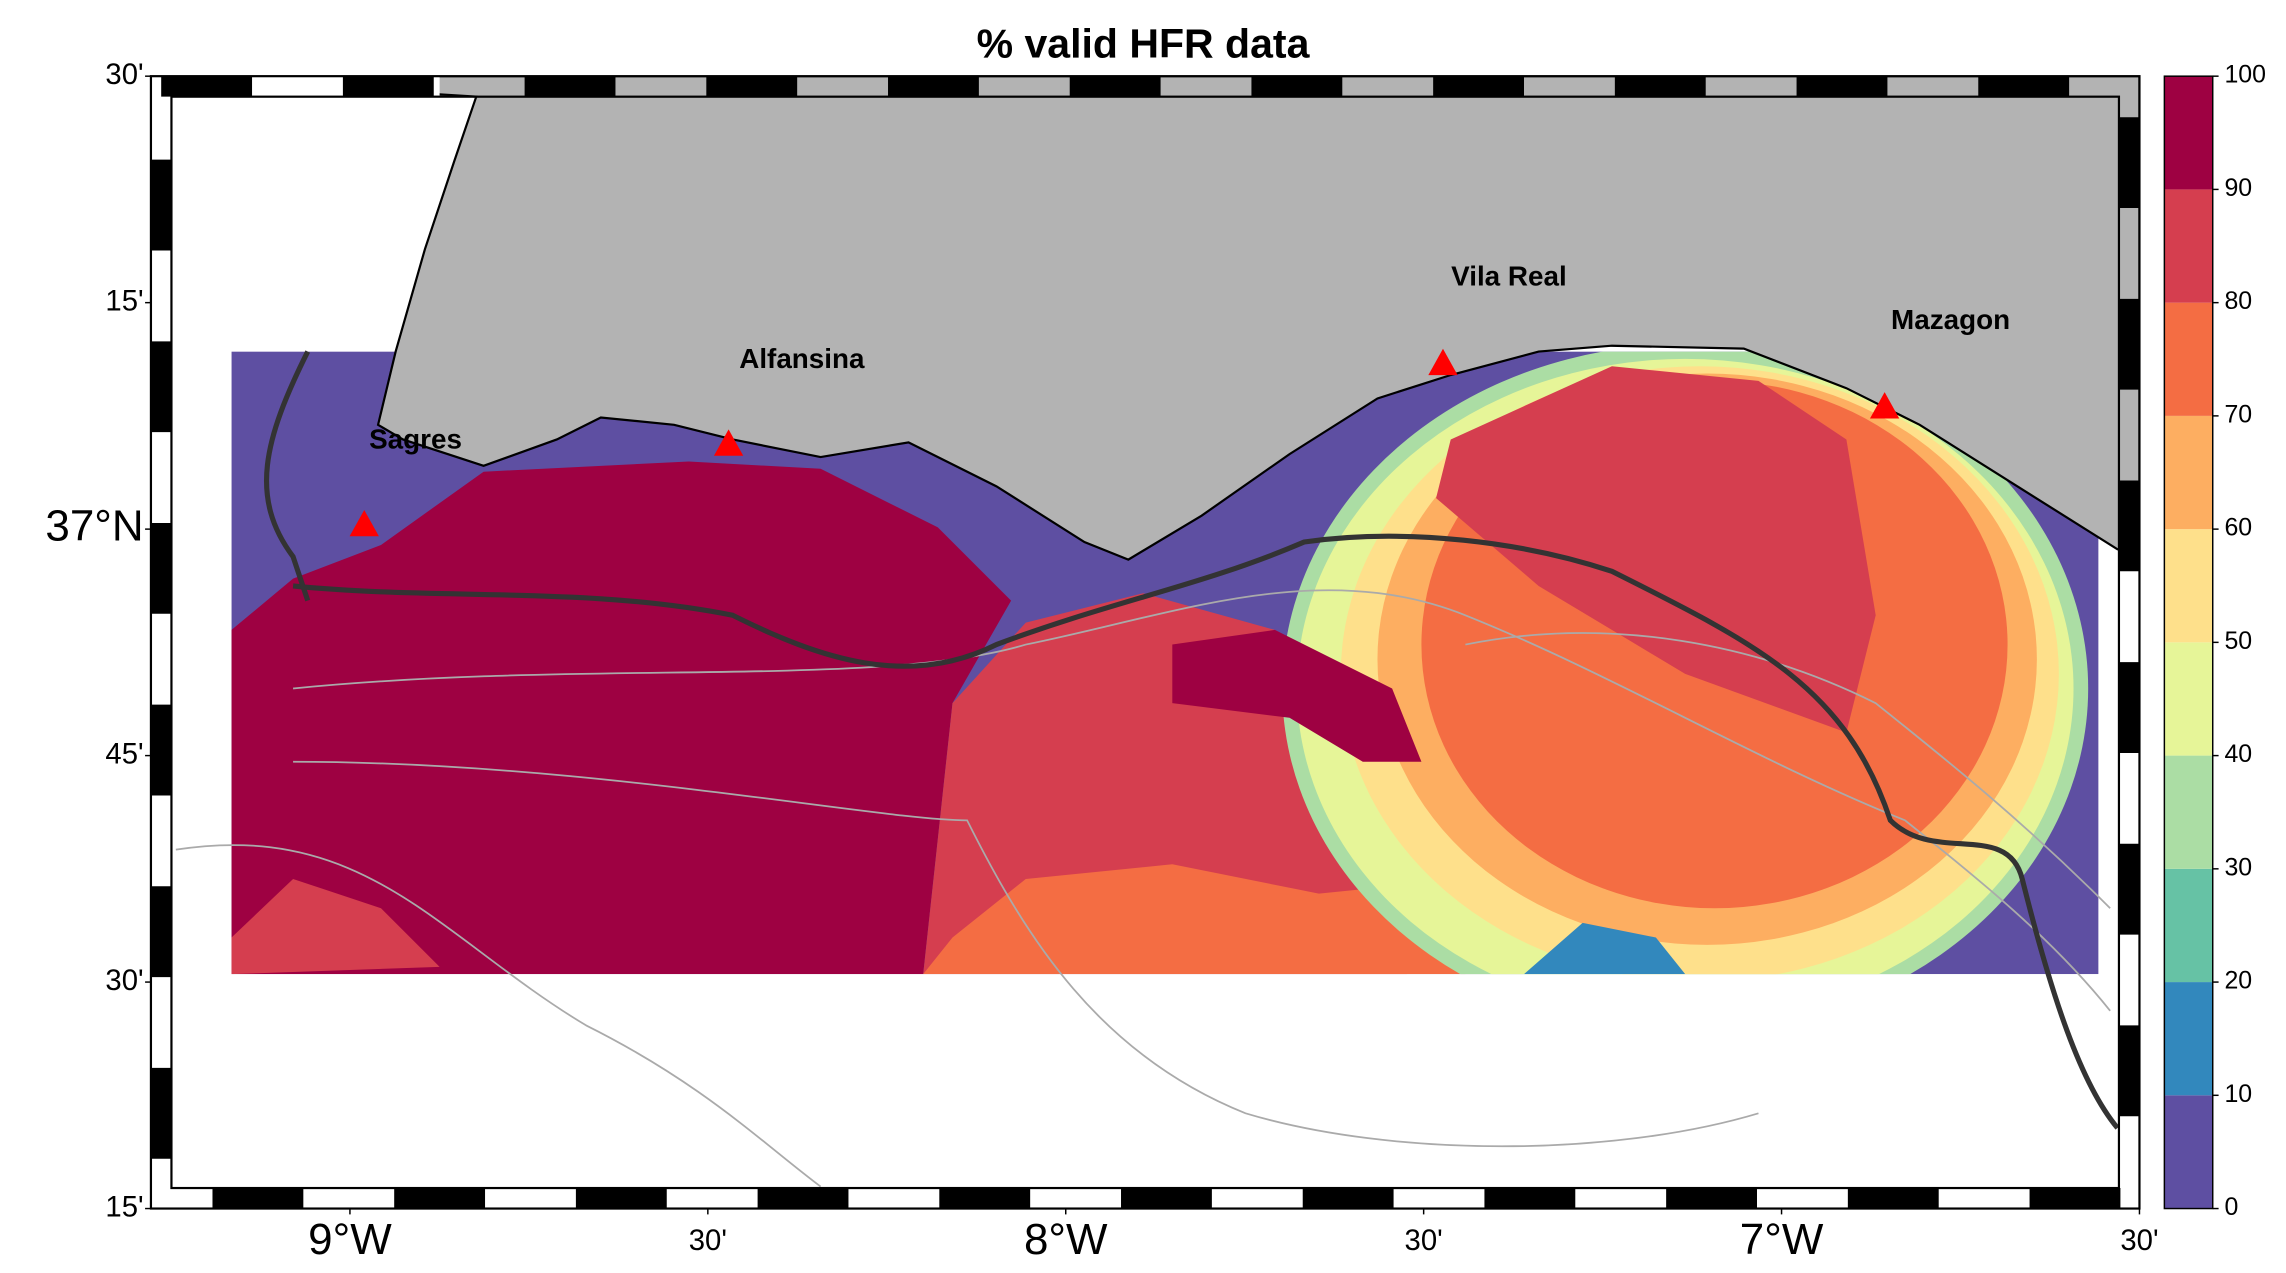 The width and height of the screenshot is (2286, 1273). I want to click on colorbar-tick-label: 40, so click(2238, 754).